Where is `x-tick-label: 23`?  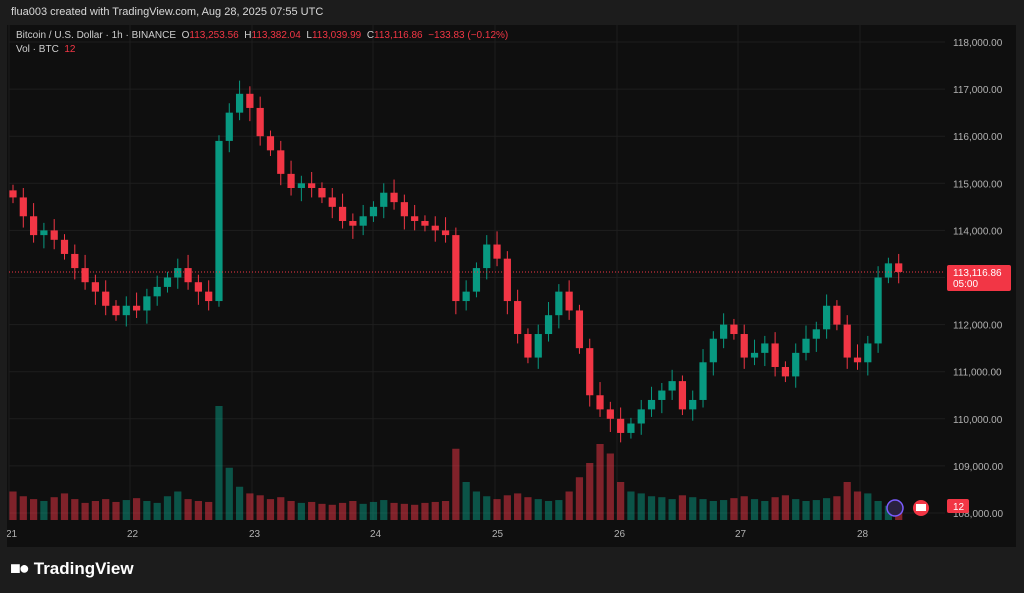
x-tick-label: 23 is located at coordinates (255, 534).